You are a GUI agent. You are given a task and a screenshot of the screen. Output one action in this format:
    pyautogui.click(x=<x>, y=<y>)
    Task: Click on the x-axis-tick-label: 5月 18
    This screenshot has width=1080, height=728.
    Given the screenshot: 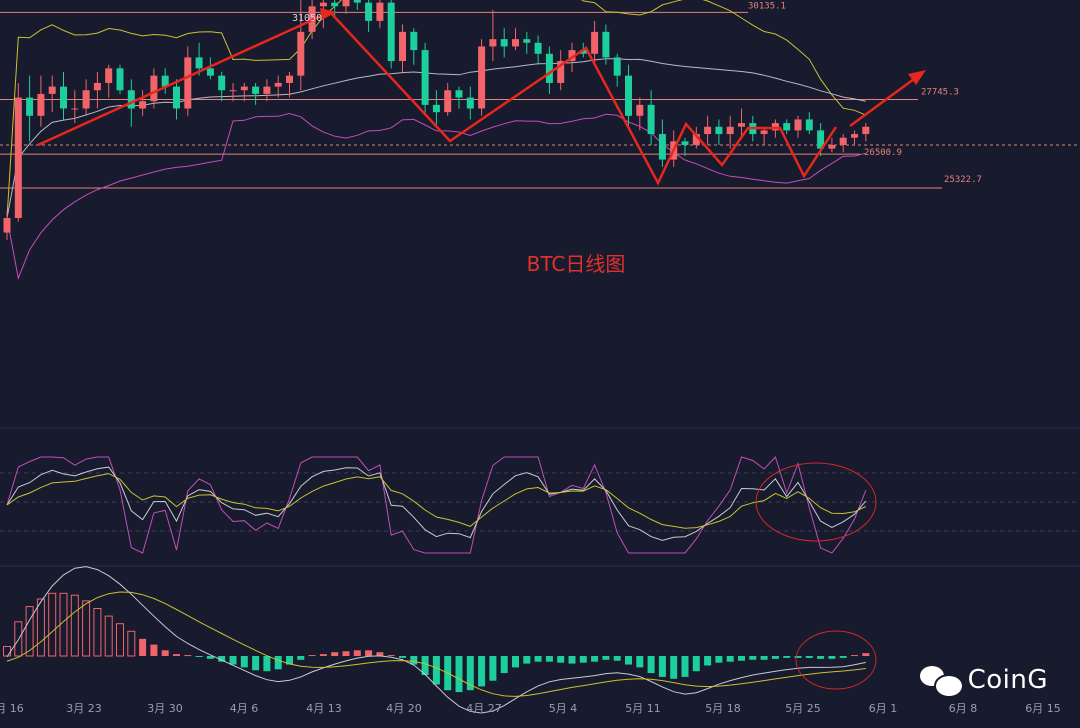 What is the action you would take?
    pyautogui.click(x=723, y=708)
    